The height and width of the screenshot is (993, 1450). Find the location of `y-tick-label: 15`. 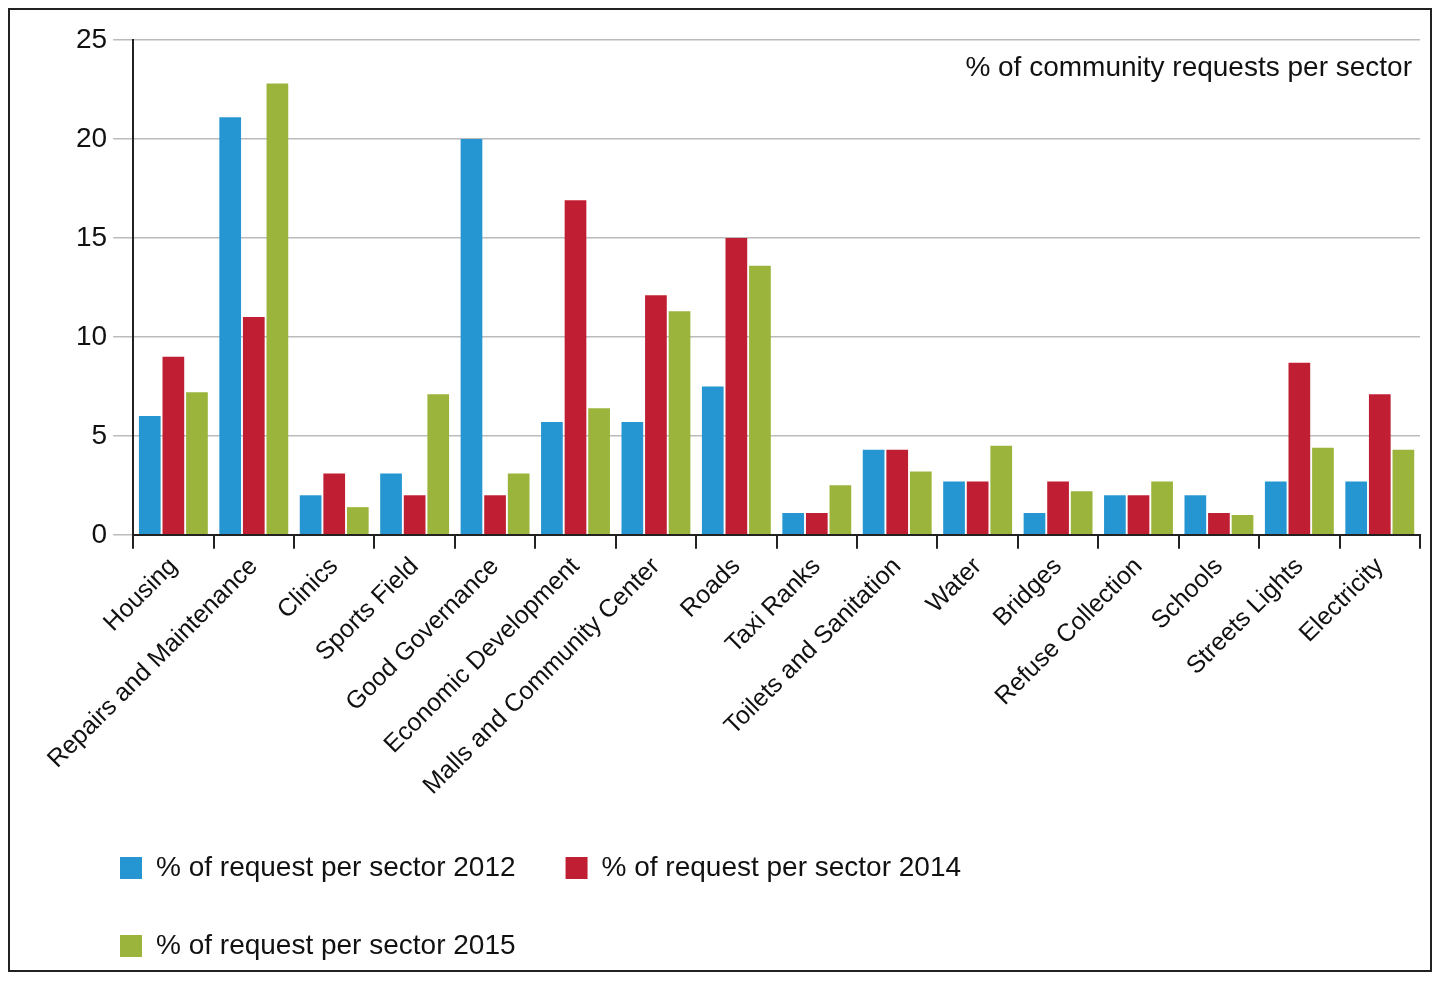

y-tick-label: 15 is located at coordinates (91, 236).